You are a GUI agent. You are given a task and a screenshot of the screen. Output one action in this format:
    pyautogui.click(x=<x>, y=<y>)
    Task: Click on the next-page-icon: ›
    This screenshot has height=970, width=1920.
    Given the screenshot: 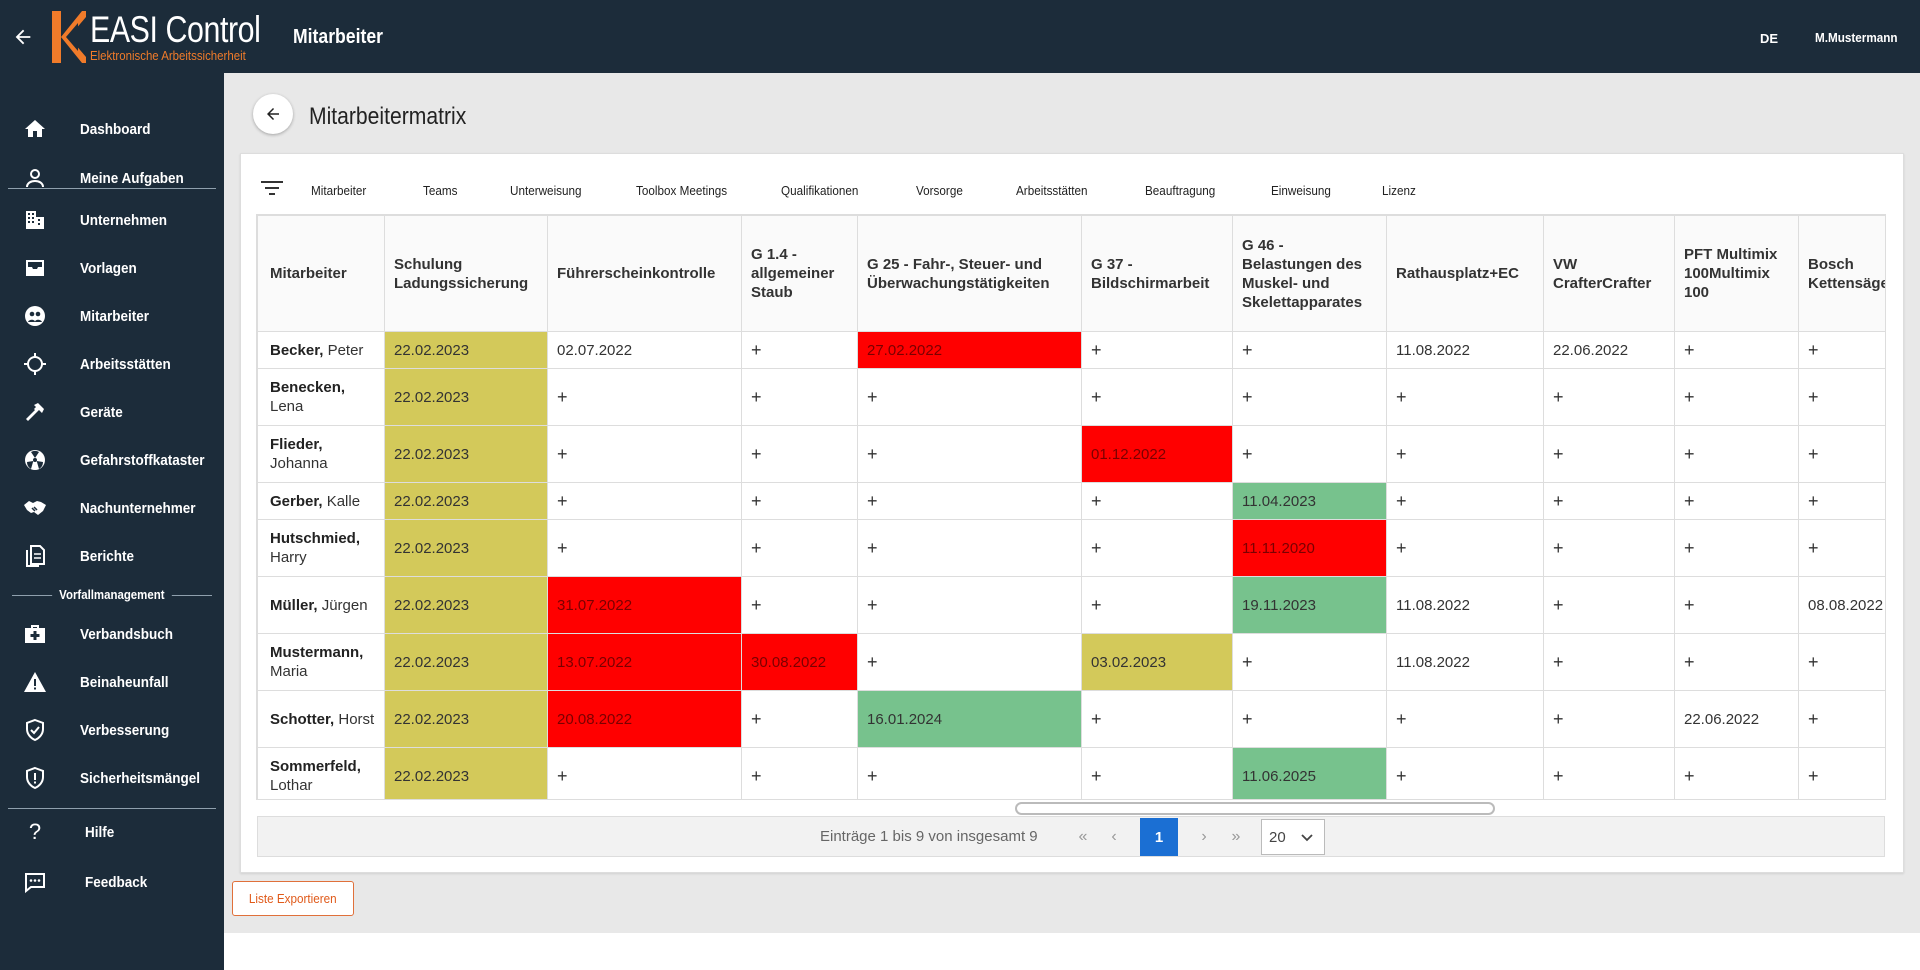 What is the action you would take?
    pyautogui.click(x=1204, y=836)
    